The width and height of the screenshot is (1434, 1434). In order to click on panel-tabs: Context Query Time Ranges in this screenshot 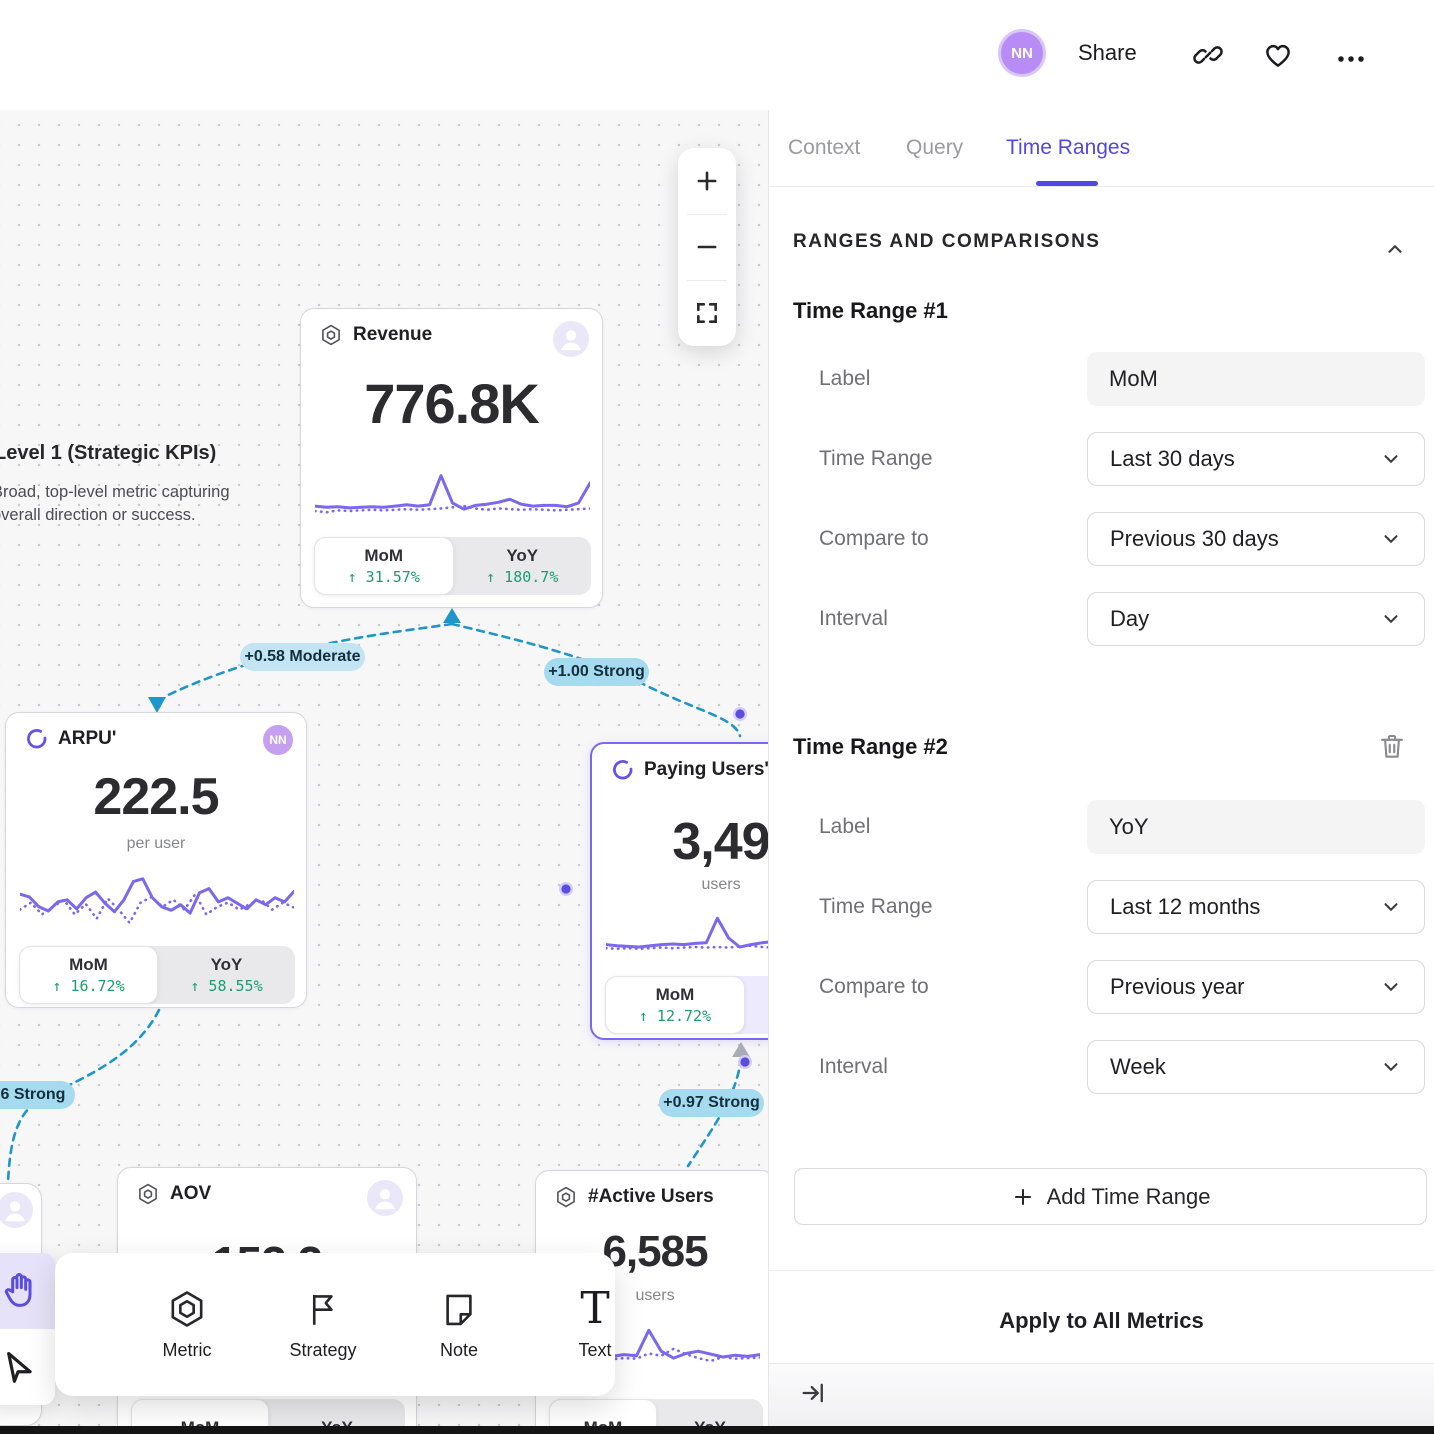, I will do `click(1101, 148)`.